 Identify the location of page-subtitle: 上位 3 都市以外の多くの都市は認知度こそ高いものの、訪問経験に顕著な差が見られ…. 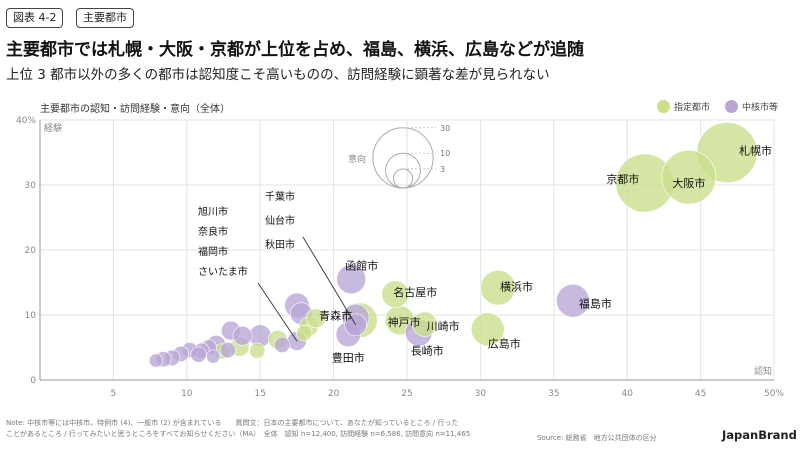
(278, 75).